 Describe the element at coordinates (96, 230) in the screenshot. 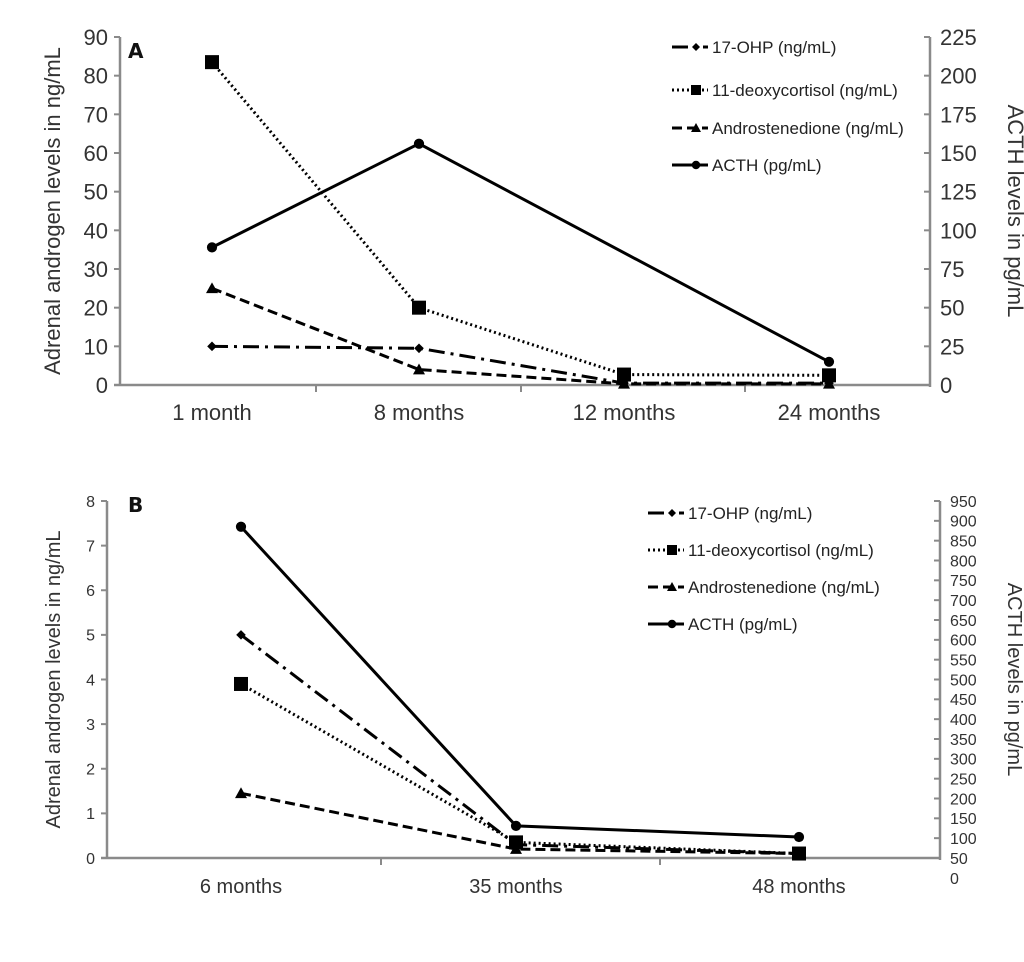

I see `left-tick-label: 40` at that location.